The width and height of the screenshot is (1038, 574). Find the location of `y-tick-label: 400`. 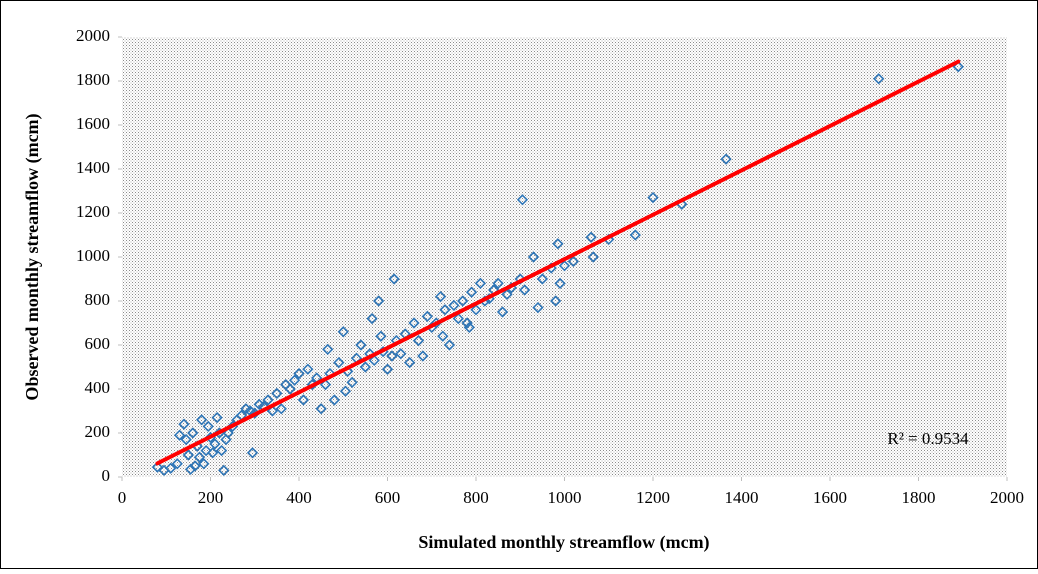

y-tick-label: 400 is located at coordinates (98, 387).